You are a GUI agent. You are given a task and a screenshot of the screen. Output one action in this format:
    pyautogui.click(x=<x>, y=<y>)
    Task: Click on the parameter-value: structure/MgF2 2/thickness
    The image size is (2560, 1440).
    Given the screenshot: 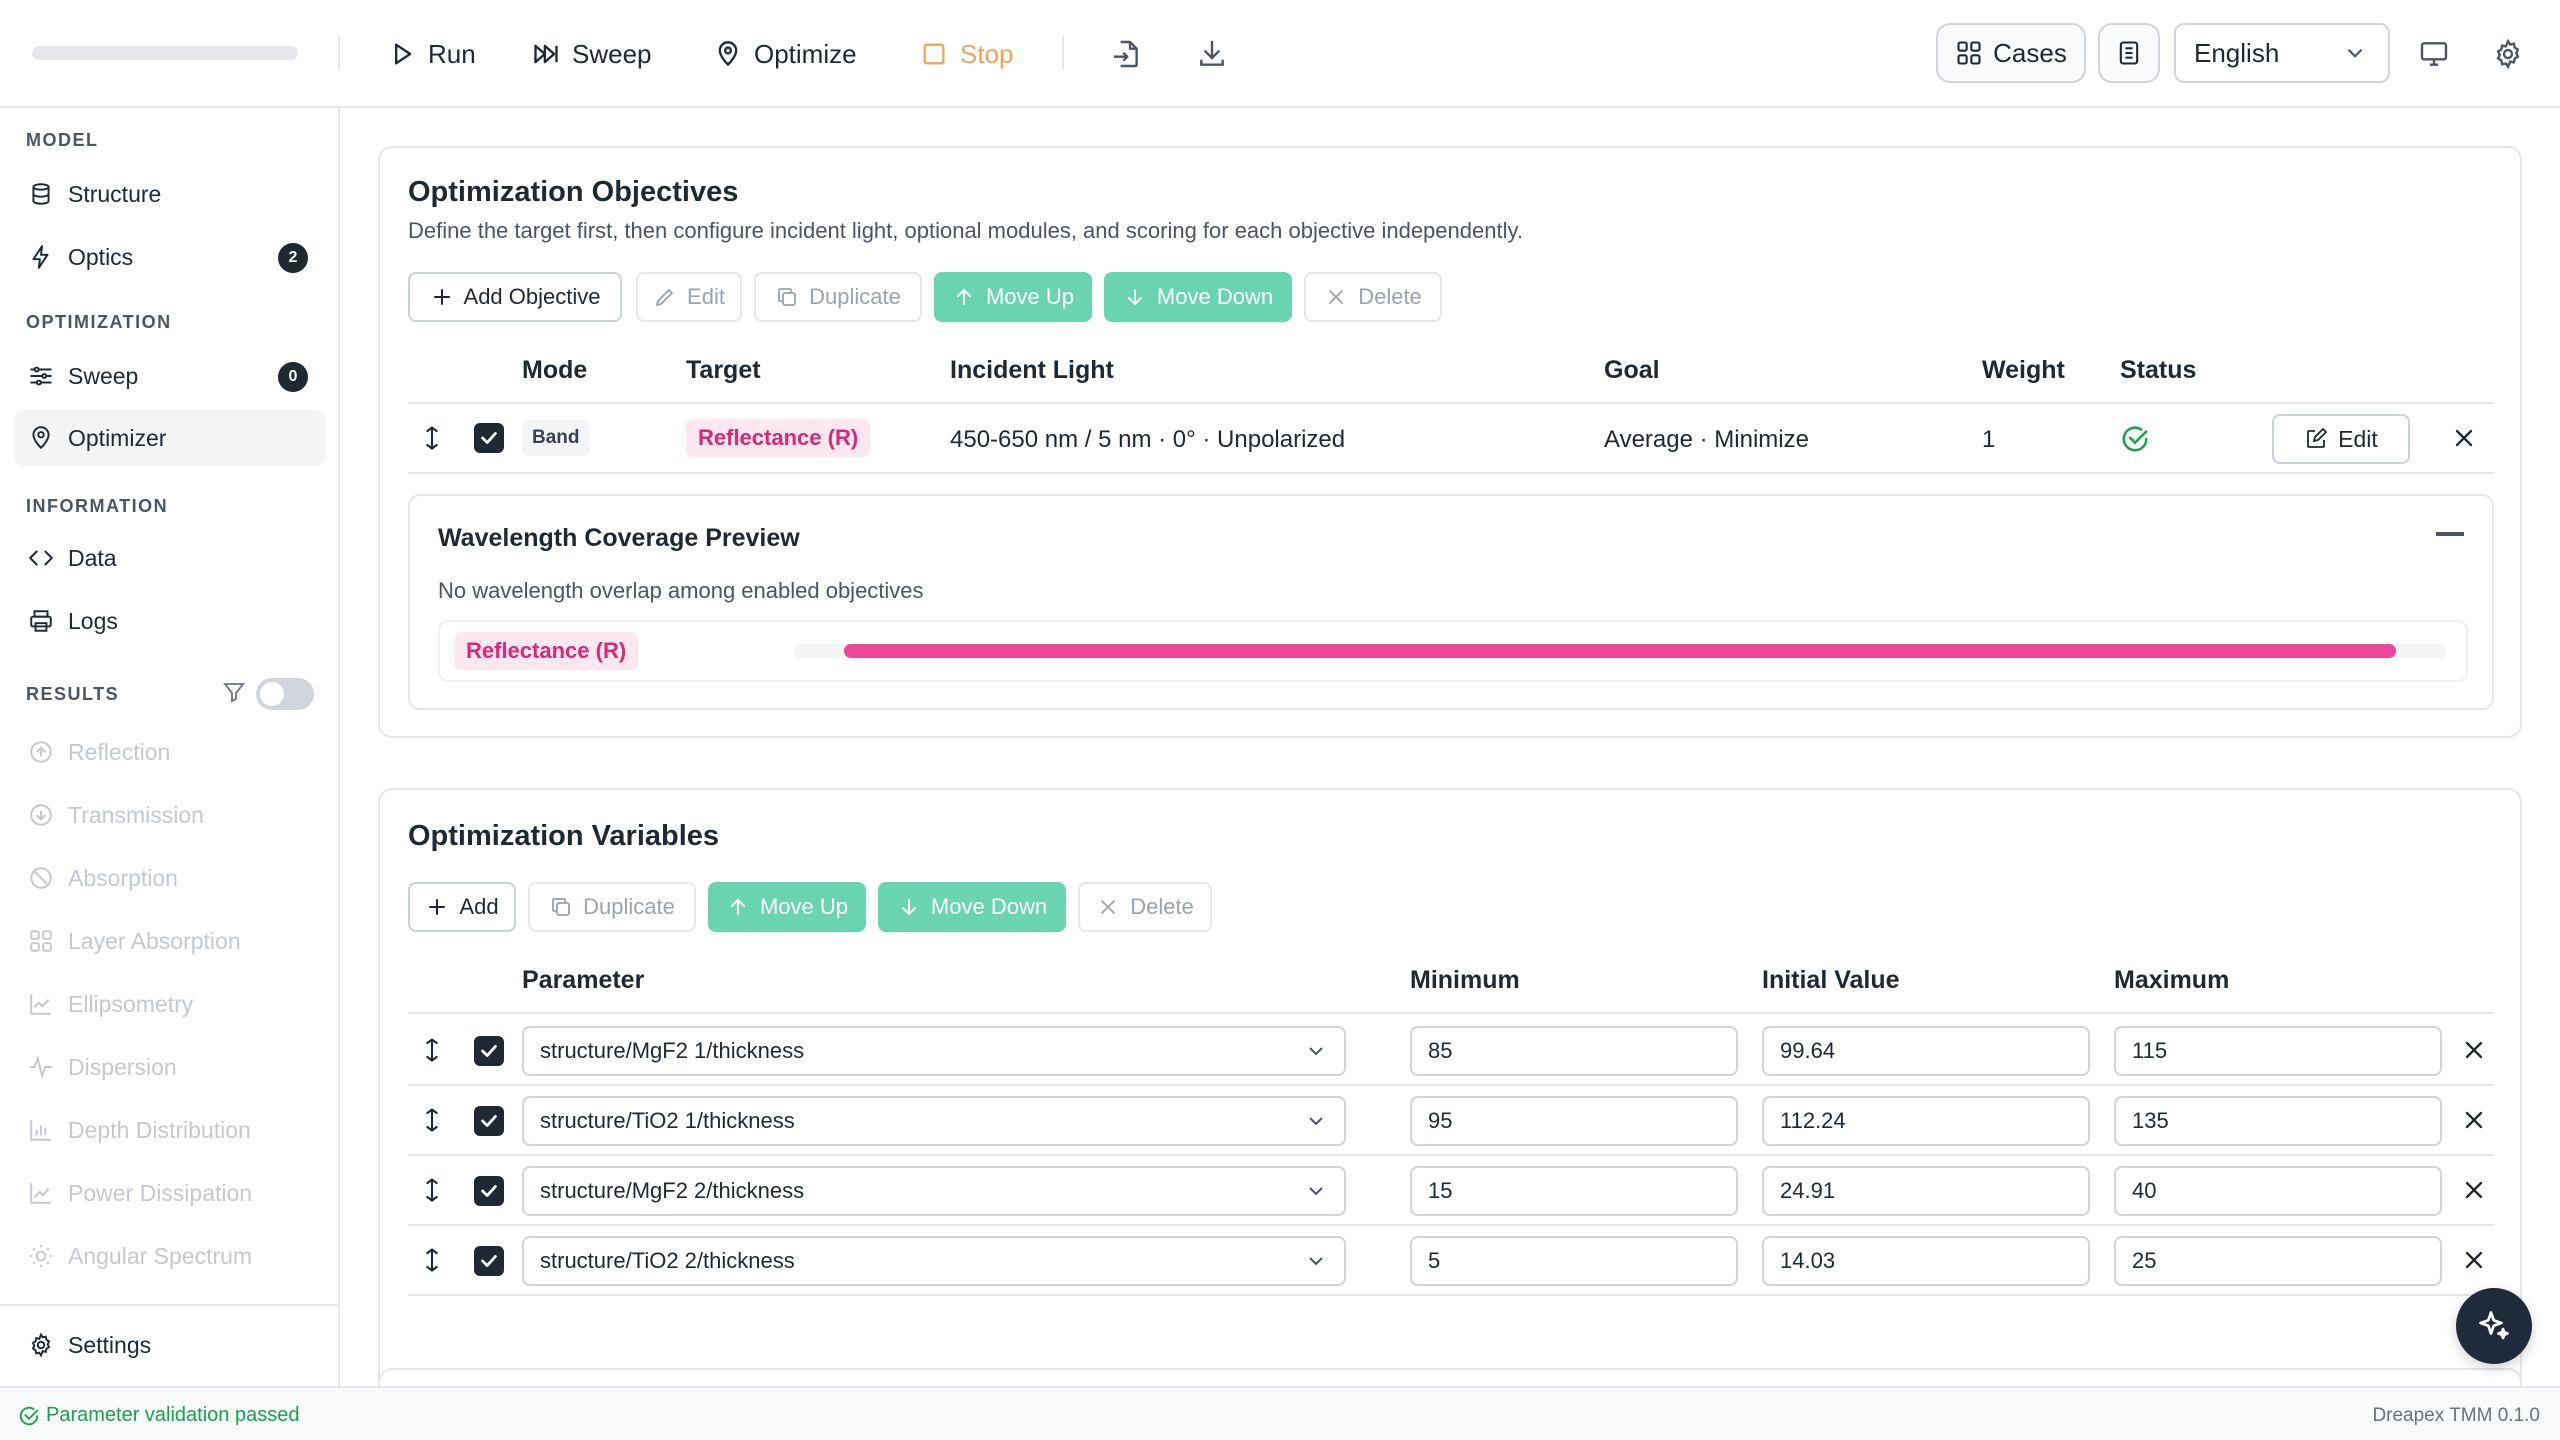 What is the action you would take?
    pyautogui.click(x=672, y=1190)
    